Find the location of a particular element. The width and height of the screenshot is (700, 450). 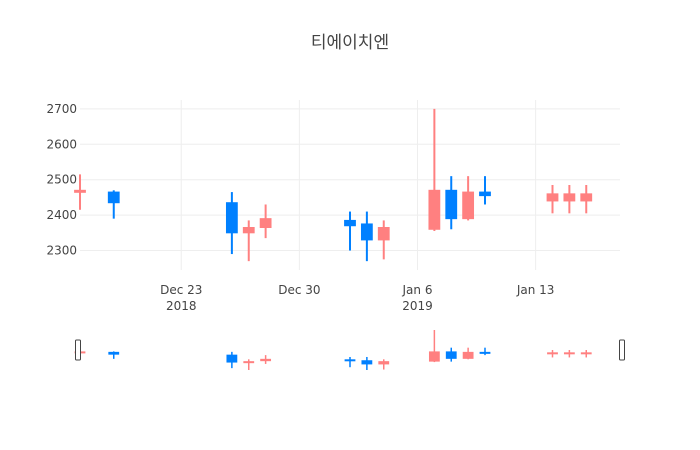

y-tick-label: 2700 is located at coordinates (61, 109).